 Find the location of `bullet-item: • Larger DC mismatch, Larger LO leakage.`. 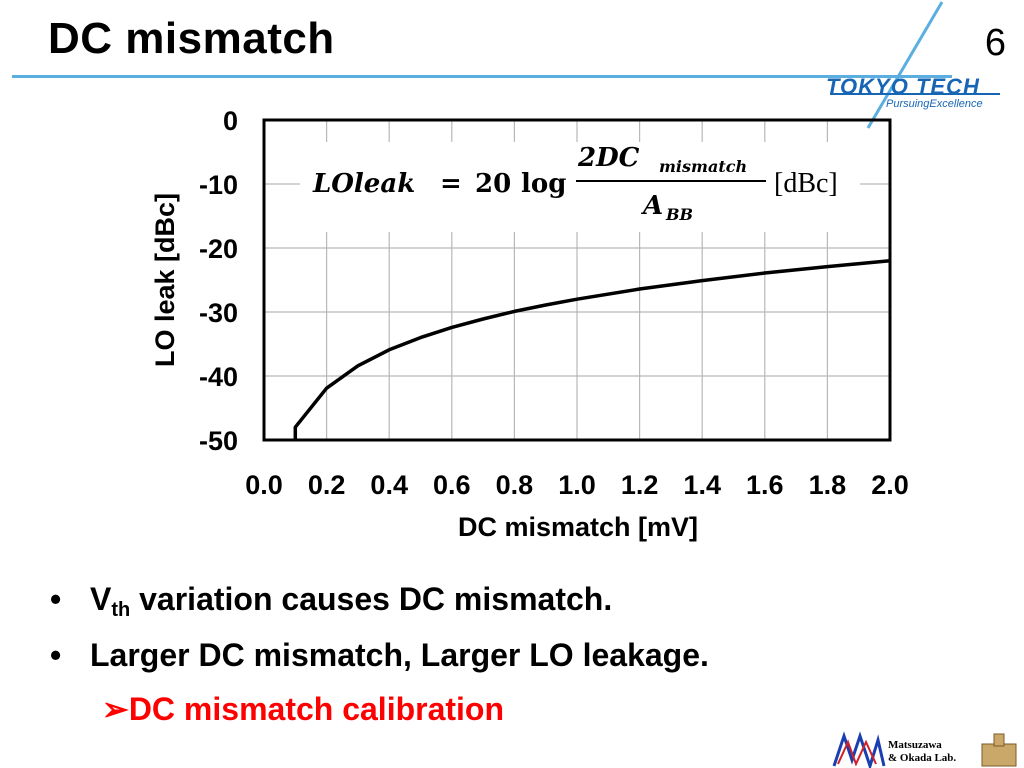

bullet-item: • Larger DC mismatch, Larger LO leakage. is located at coordinates (375, 659).